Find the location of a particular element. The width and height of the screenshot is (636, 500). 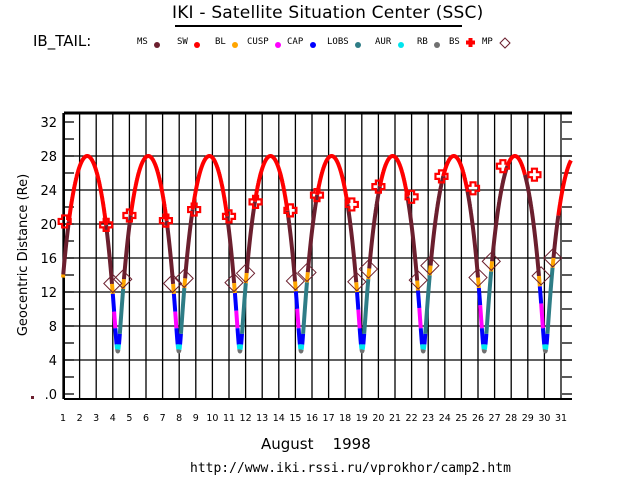

x-tick-label: 11 is located at coordinates (229, 418).